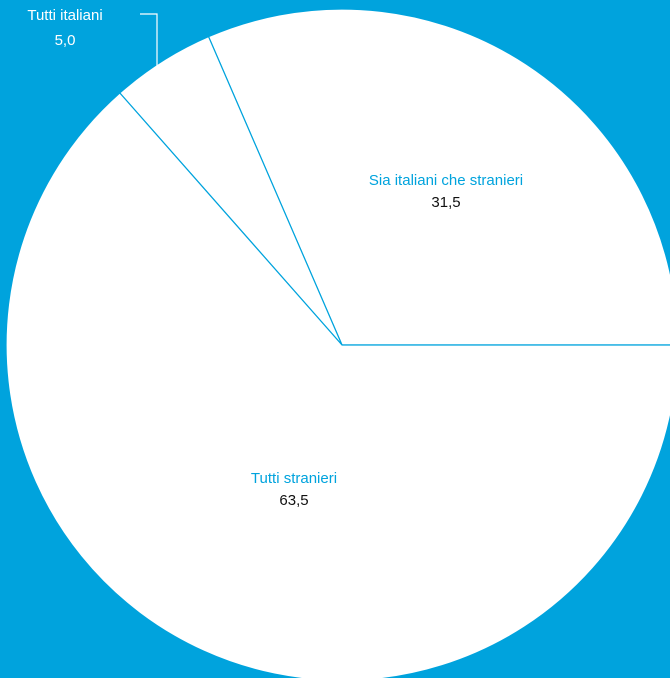 The image size is (670, 678). I want to click on leader-line-tutti-italiani, so click(149, 39).